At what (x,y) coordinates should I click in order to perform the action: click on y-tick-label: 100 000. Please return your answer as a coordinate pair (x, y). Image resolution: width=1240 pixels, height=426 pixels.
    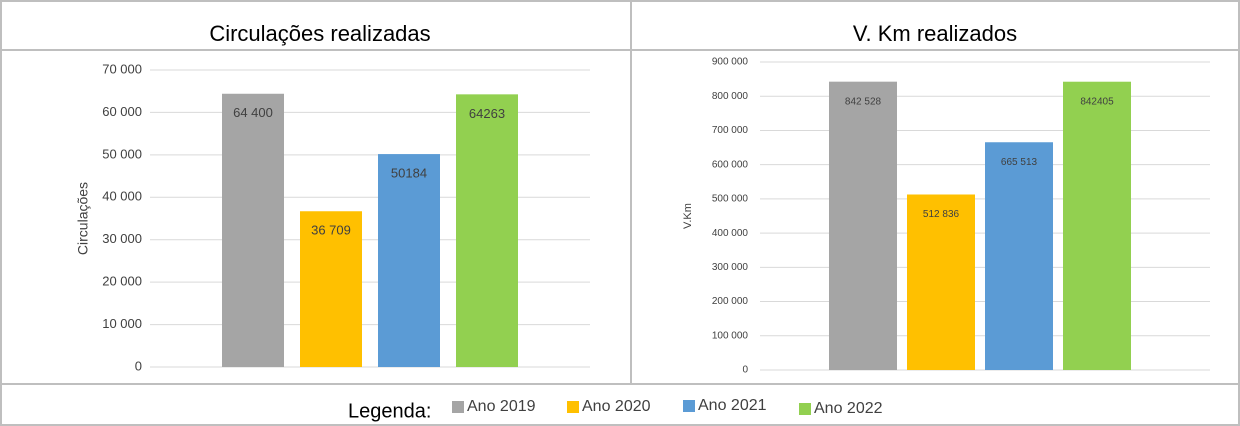
    Looking at the image, I should click on (730, 335).